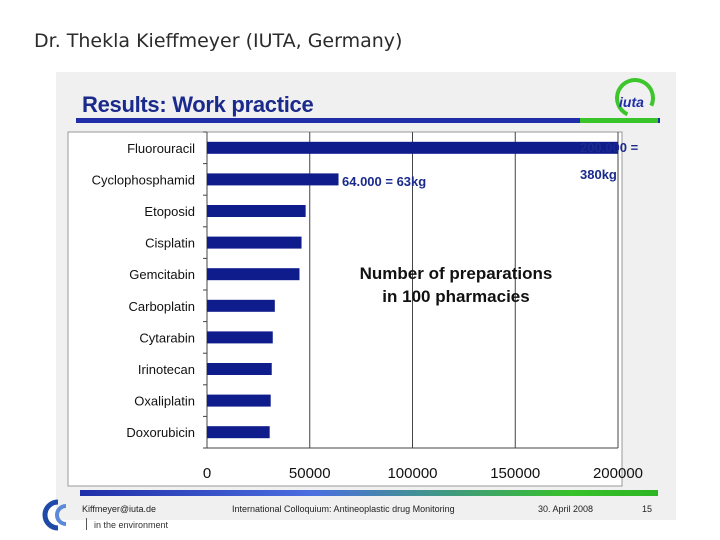 The image size is (720, 540). What do you see at coordinates (218, 41) in the screenshot?
I see `page-title: Dr. Thekla Kieffmeyer (IUTA, Germany)` at bounding box center [218, 41].